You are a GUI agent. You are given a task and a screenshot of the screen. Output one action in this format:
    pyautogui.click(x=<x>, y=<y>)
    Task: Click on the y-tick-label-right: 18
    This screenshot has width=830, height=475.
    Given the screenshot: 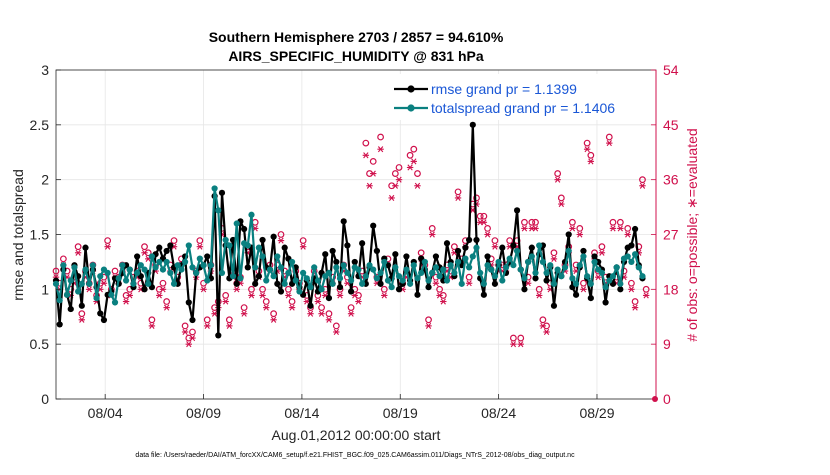 What is the action you would take?
    pyautogui.click(x=671, y=289)
    